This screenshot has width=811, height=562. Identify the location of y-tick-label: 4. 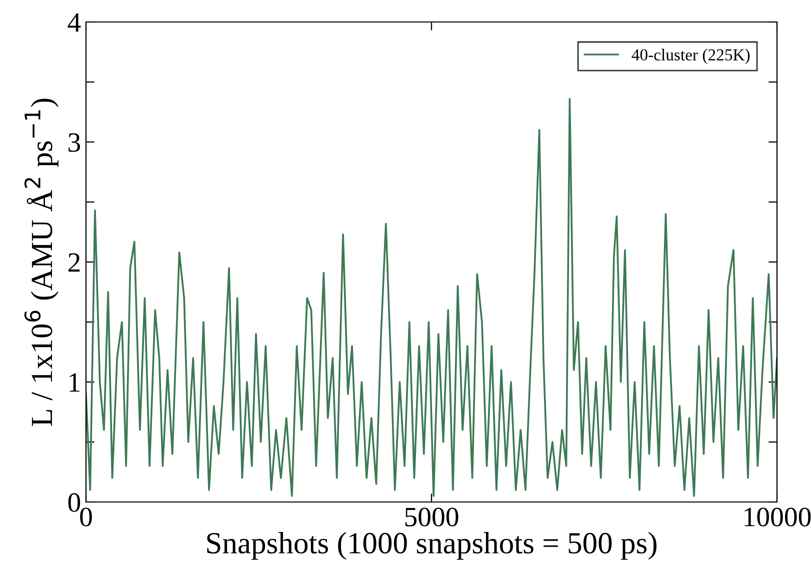
(74, 22).